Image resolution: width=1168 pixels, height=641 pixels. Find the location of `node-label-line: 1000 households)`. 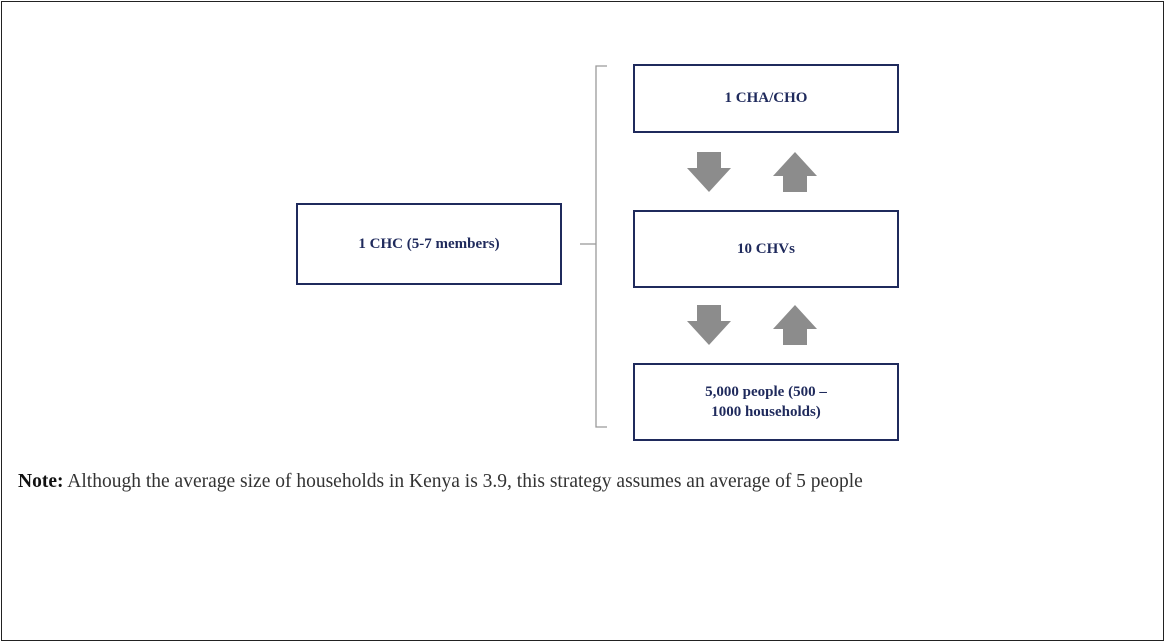

node-label-line: 1000 households) is located at coordinates (766, 412).